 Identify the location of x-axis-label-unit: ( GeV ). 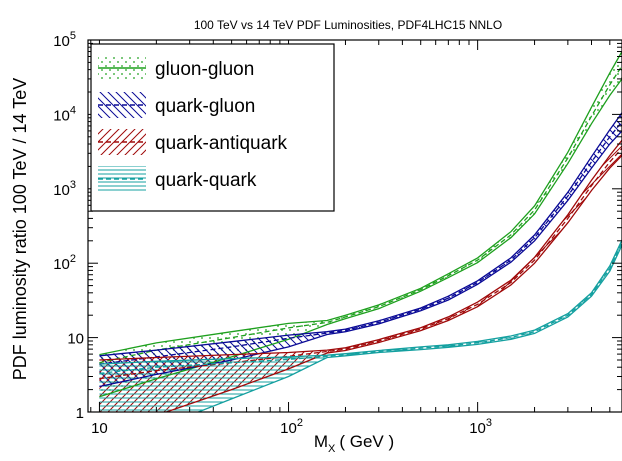
(366, 441).